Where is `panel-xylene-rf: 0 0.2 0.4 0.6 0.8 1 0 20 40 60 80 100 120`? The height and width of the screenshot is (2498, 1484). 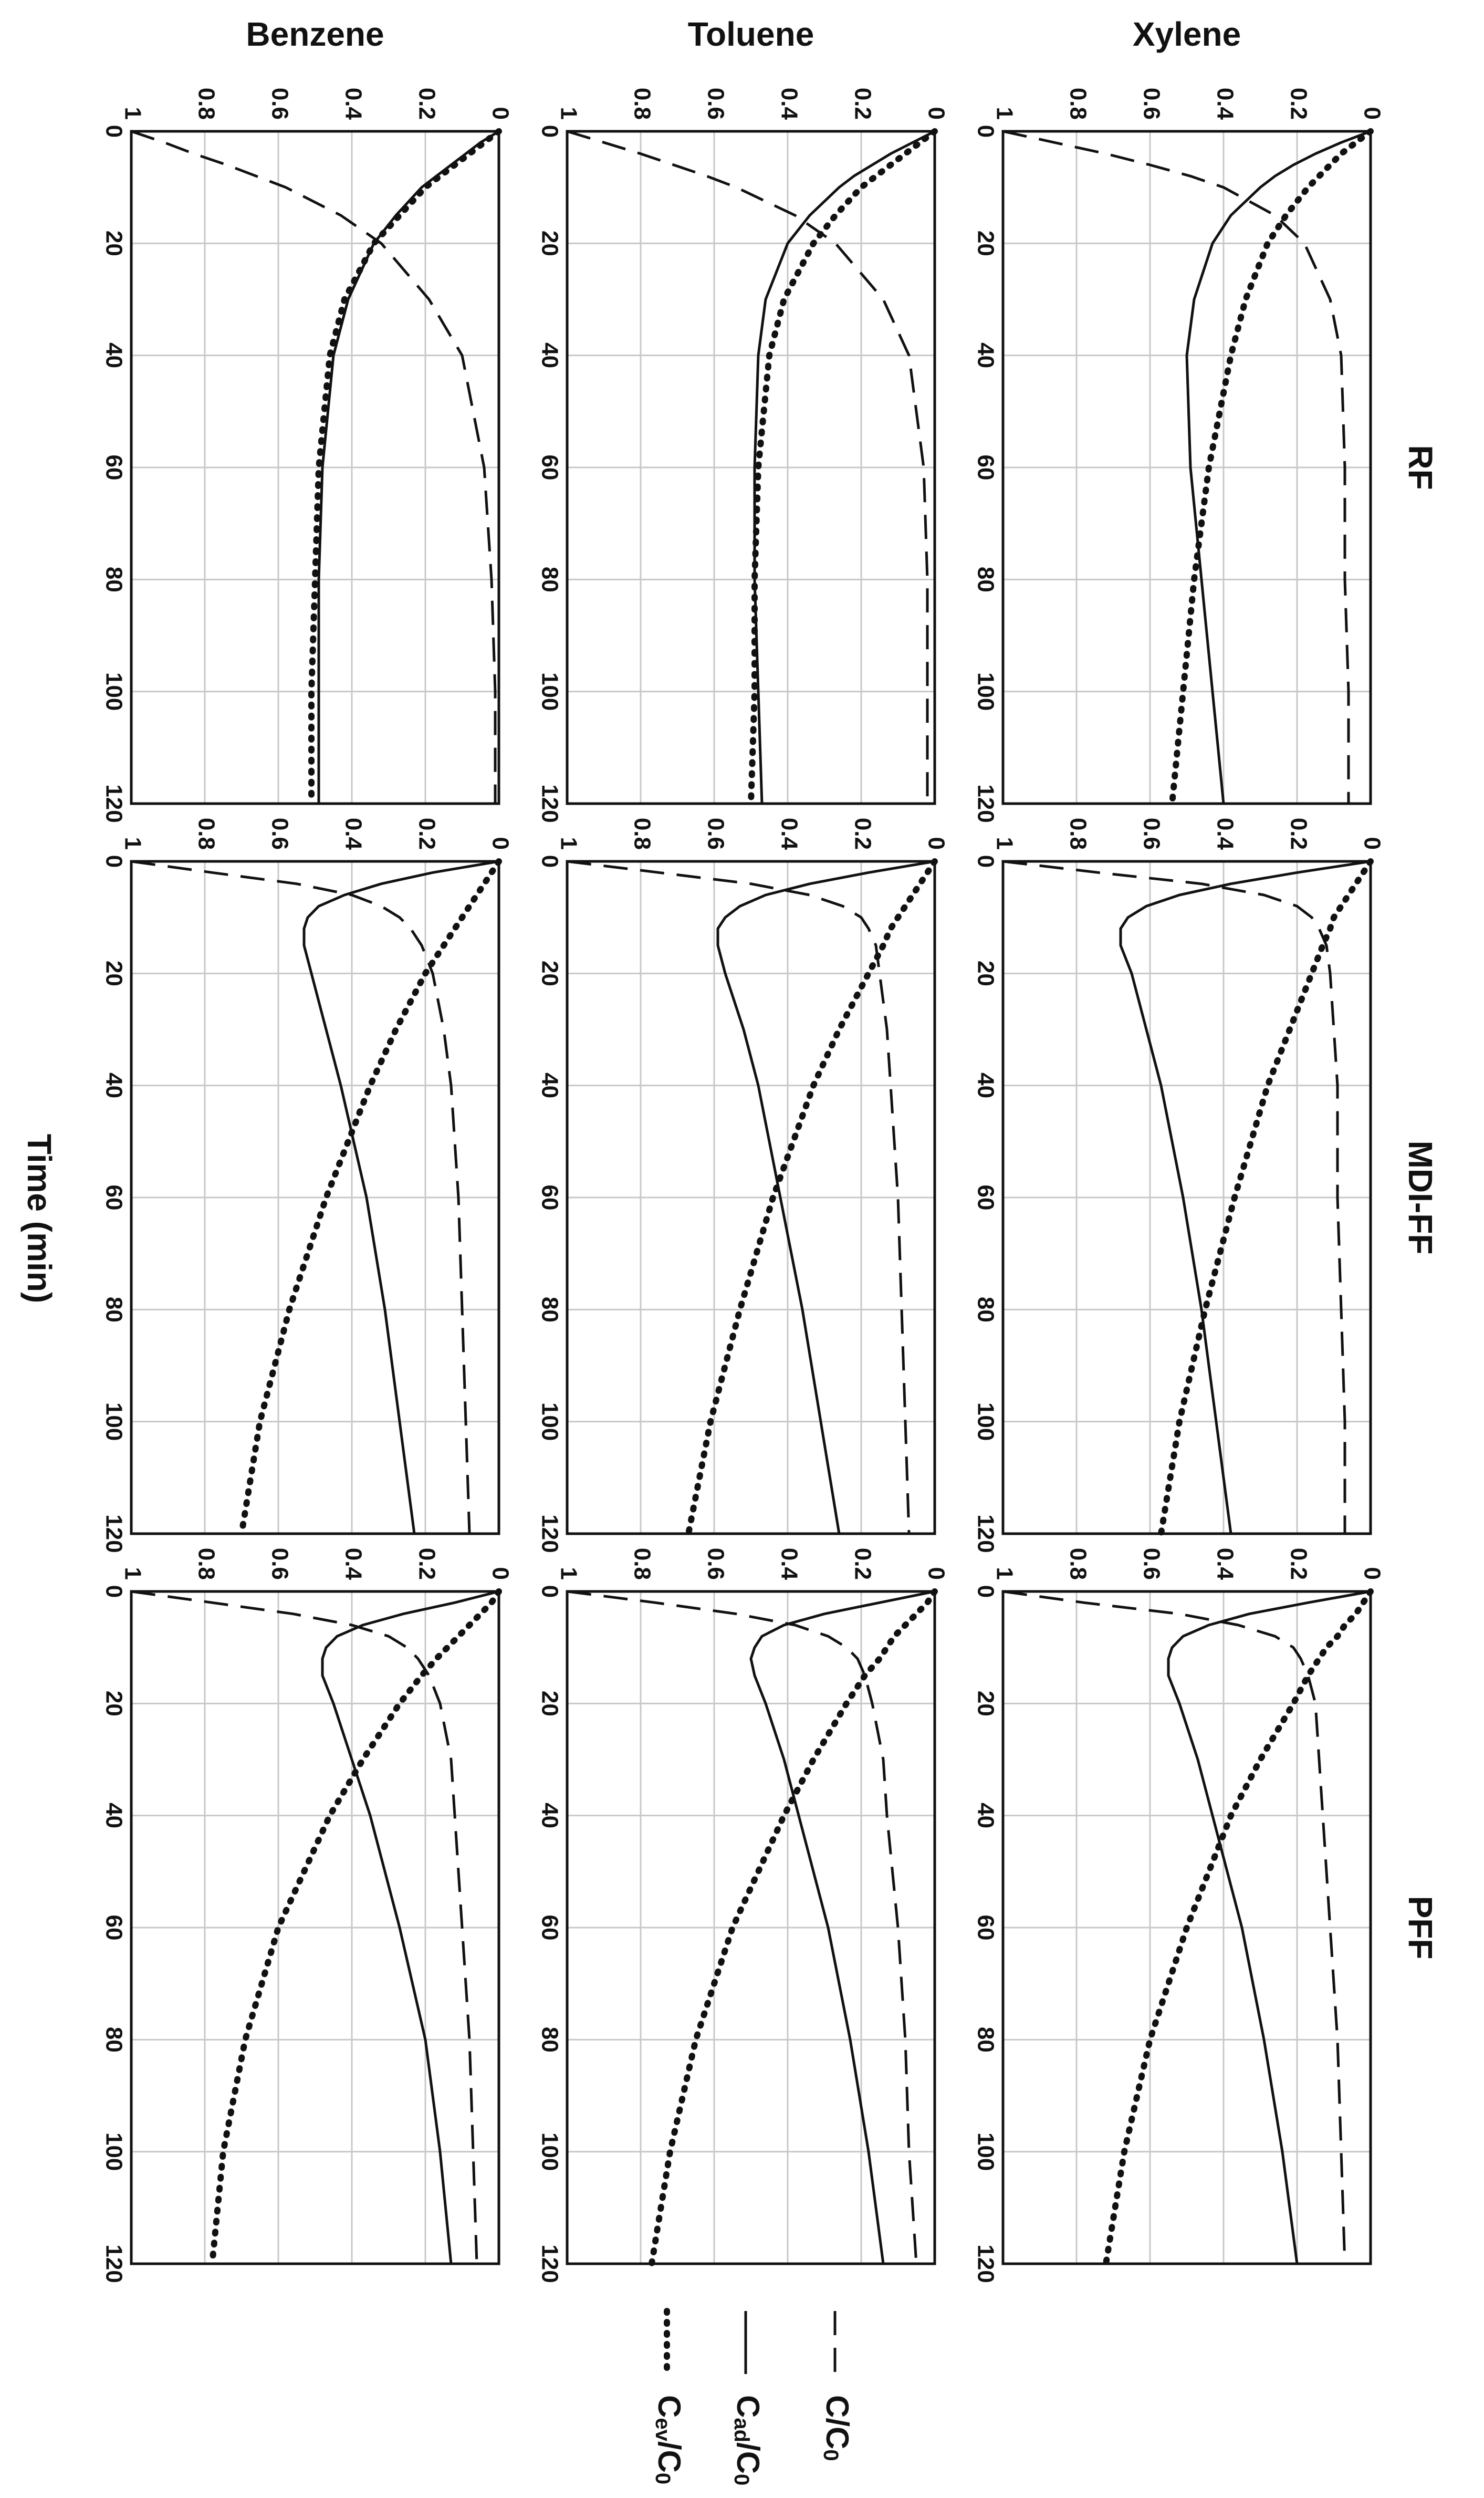 panel-xylene-rf: 0 0.2 0.4 0.6 0.8 1 0 20 40 60 80 100 120 is located at coordinates (1179, 455).